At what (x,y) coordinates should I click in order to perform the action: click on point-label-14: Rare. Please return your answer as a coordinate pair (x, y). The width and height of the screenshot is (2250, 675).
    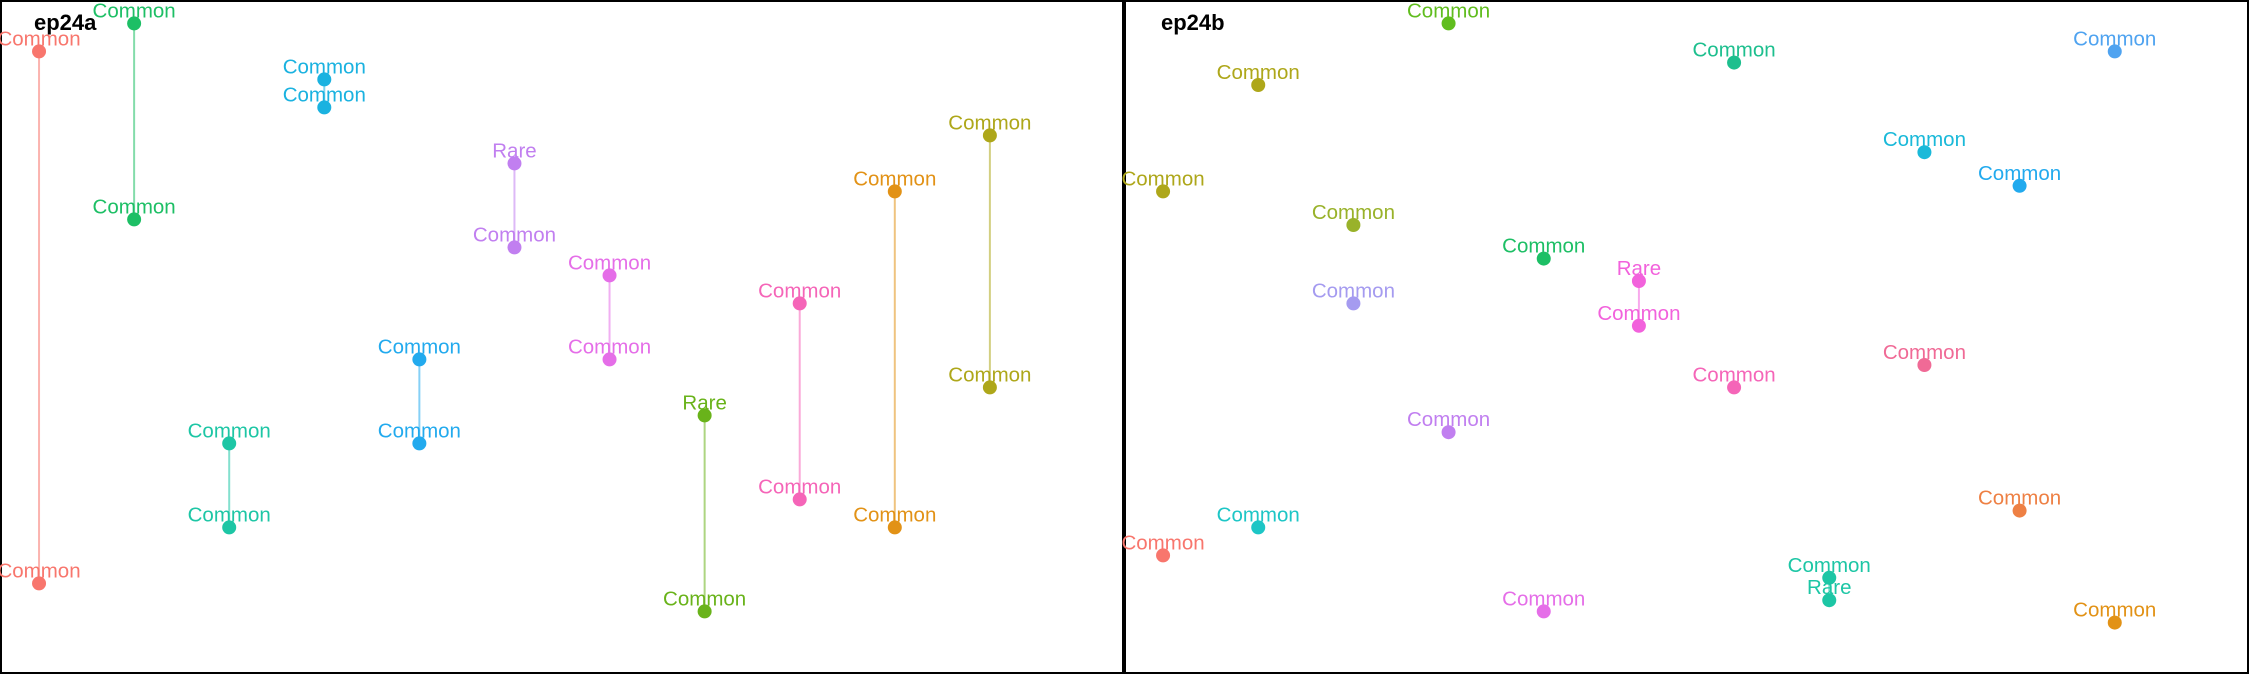
    Looking at the image, I should click on (704, 402).